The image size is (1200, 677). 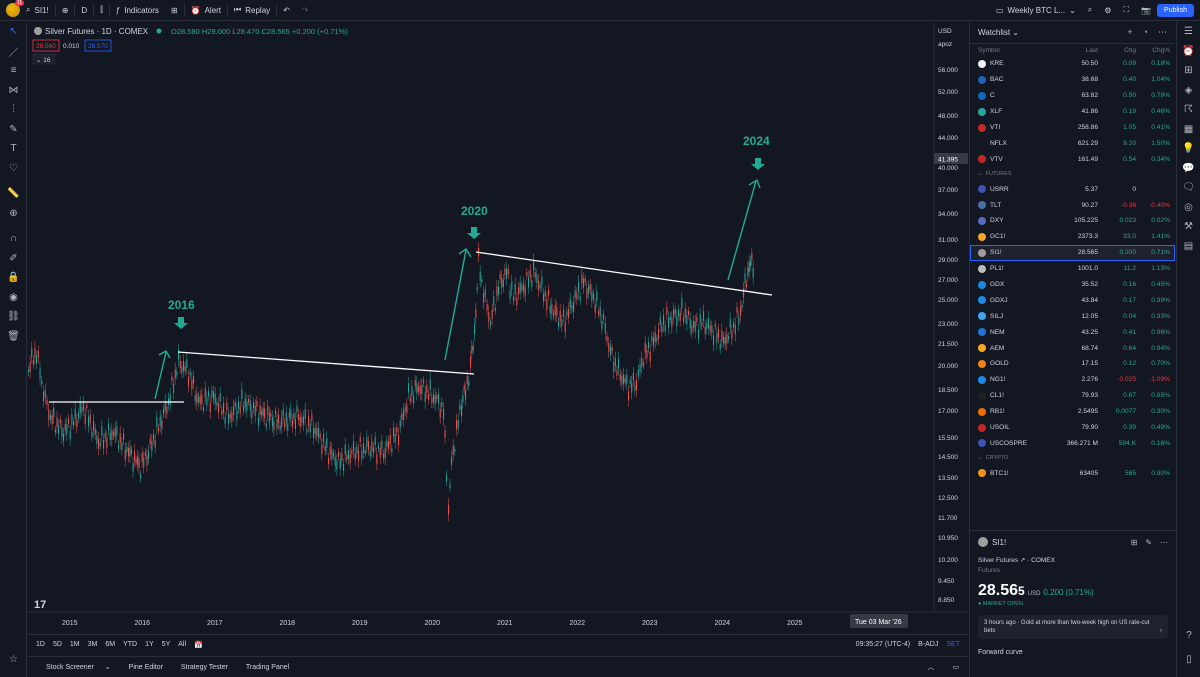 What do you see at coordinates (1072, 316) in the screenshot?
I see `watchlist-row: SILJ 12.05 0.04 0.33%` at bounding box center [1072, 316].